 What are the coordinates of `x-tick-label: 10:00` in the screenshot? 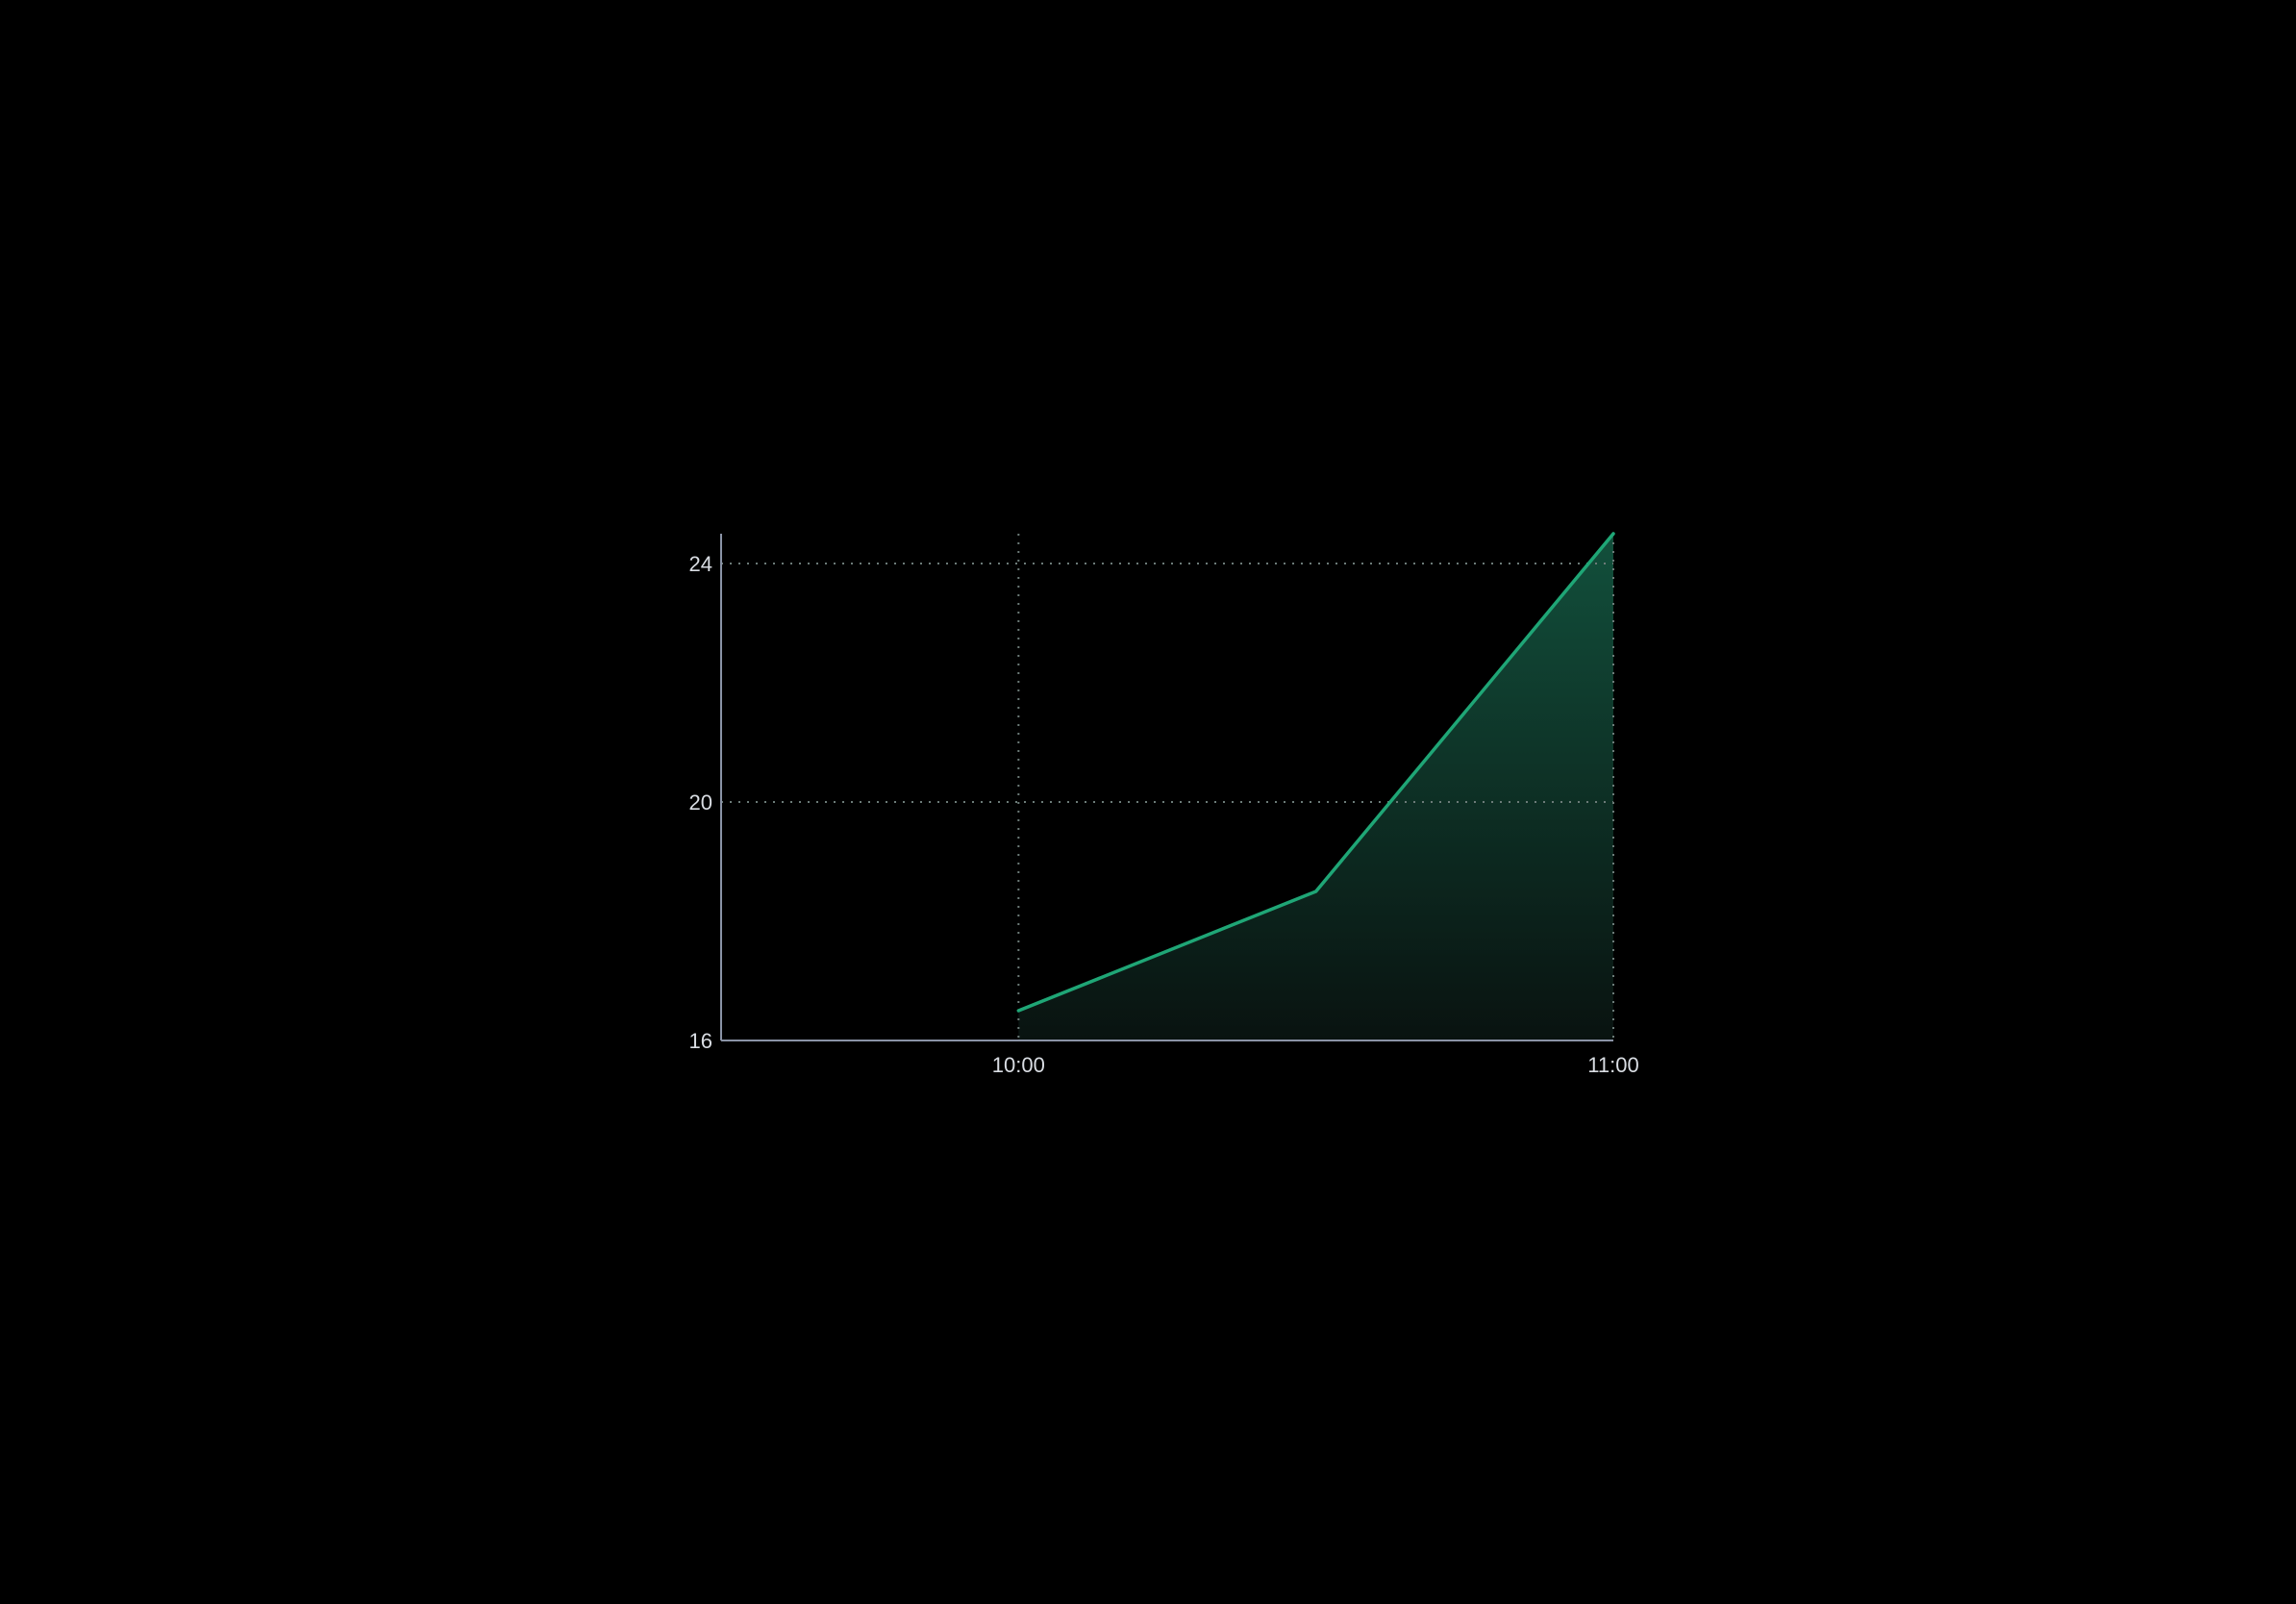 It's located at (1018, 1065).